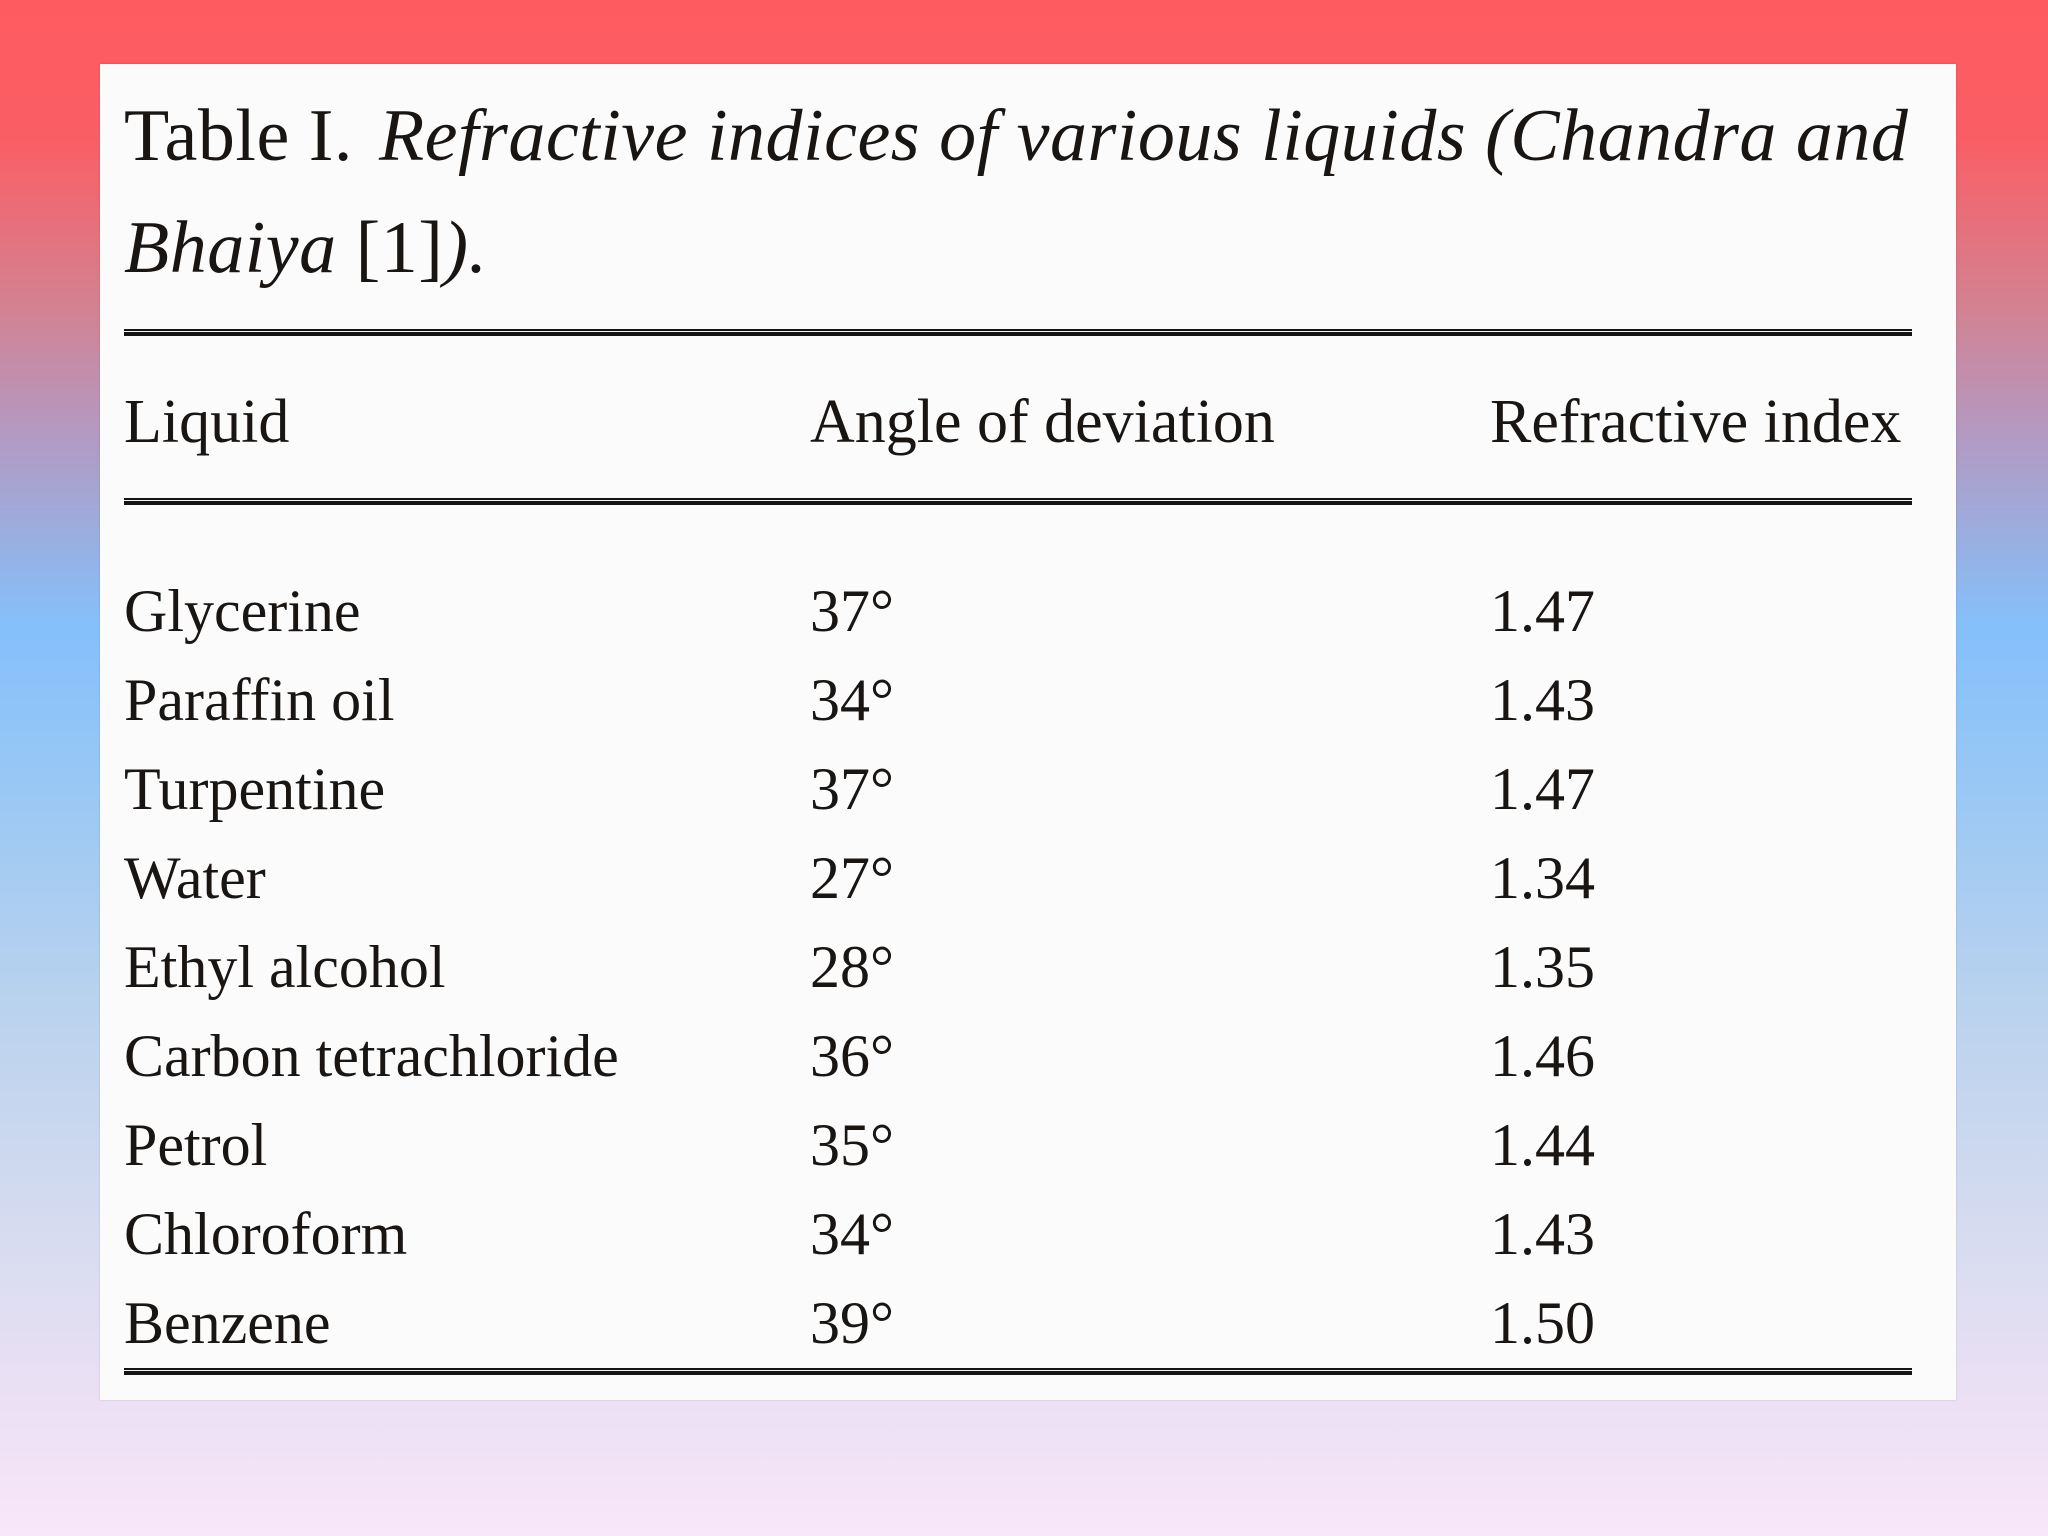  What do you see at coordinates (227, 1323) in the screenshot?
I see `liquid-cell: Benzene` at bounding box center [227, 1323].